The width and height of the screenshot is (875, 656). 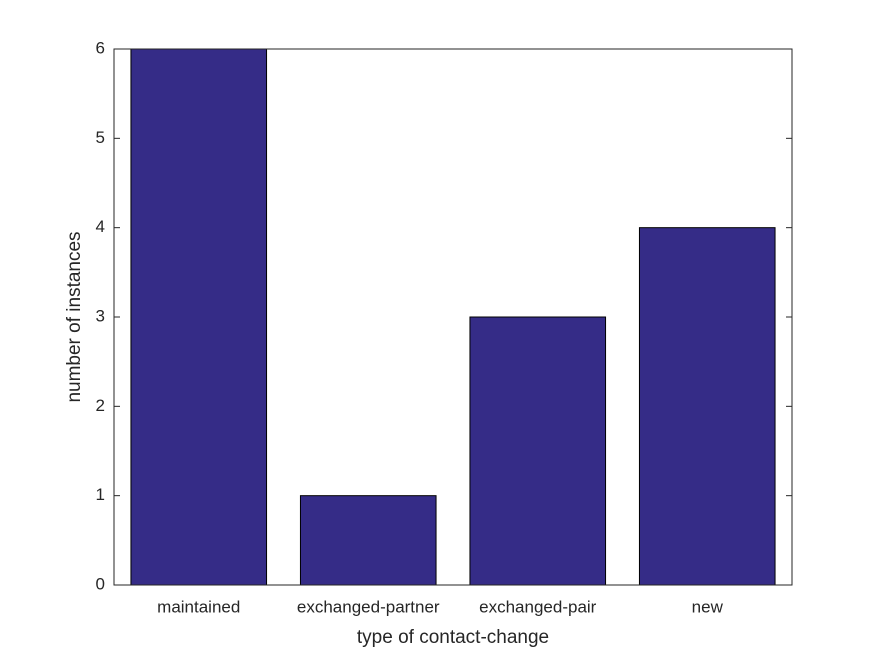 I want to click on y-tick-label: 5, so click(x=100, y=137).